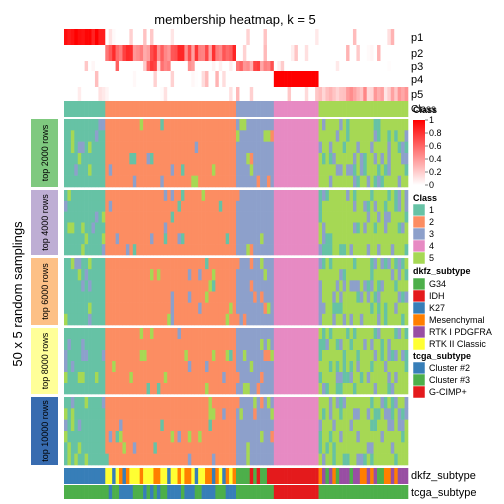 This screenshot has height=504, width=504. Describe the element at coordinates (460, 332) in the screenshot. I see `legend-dkfz-label: RTK I PDGFRA` at that location.